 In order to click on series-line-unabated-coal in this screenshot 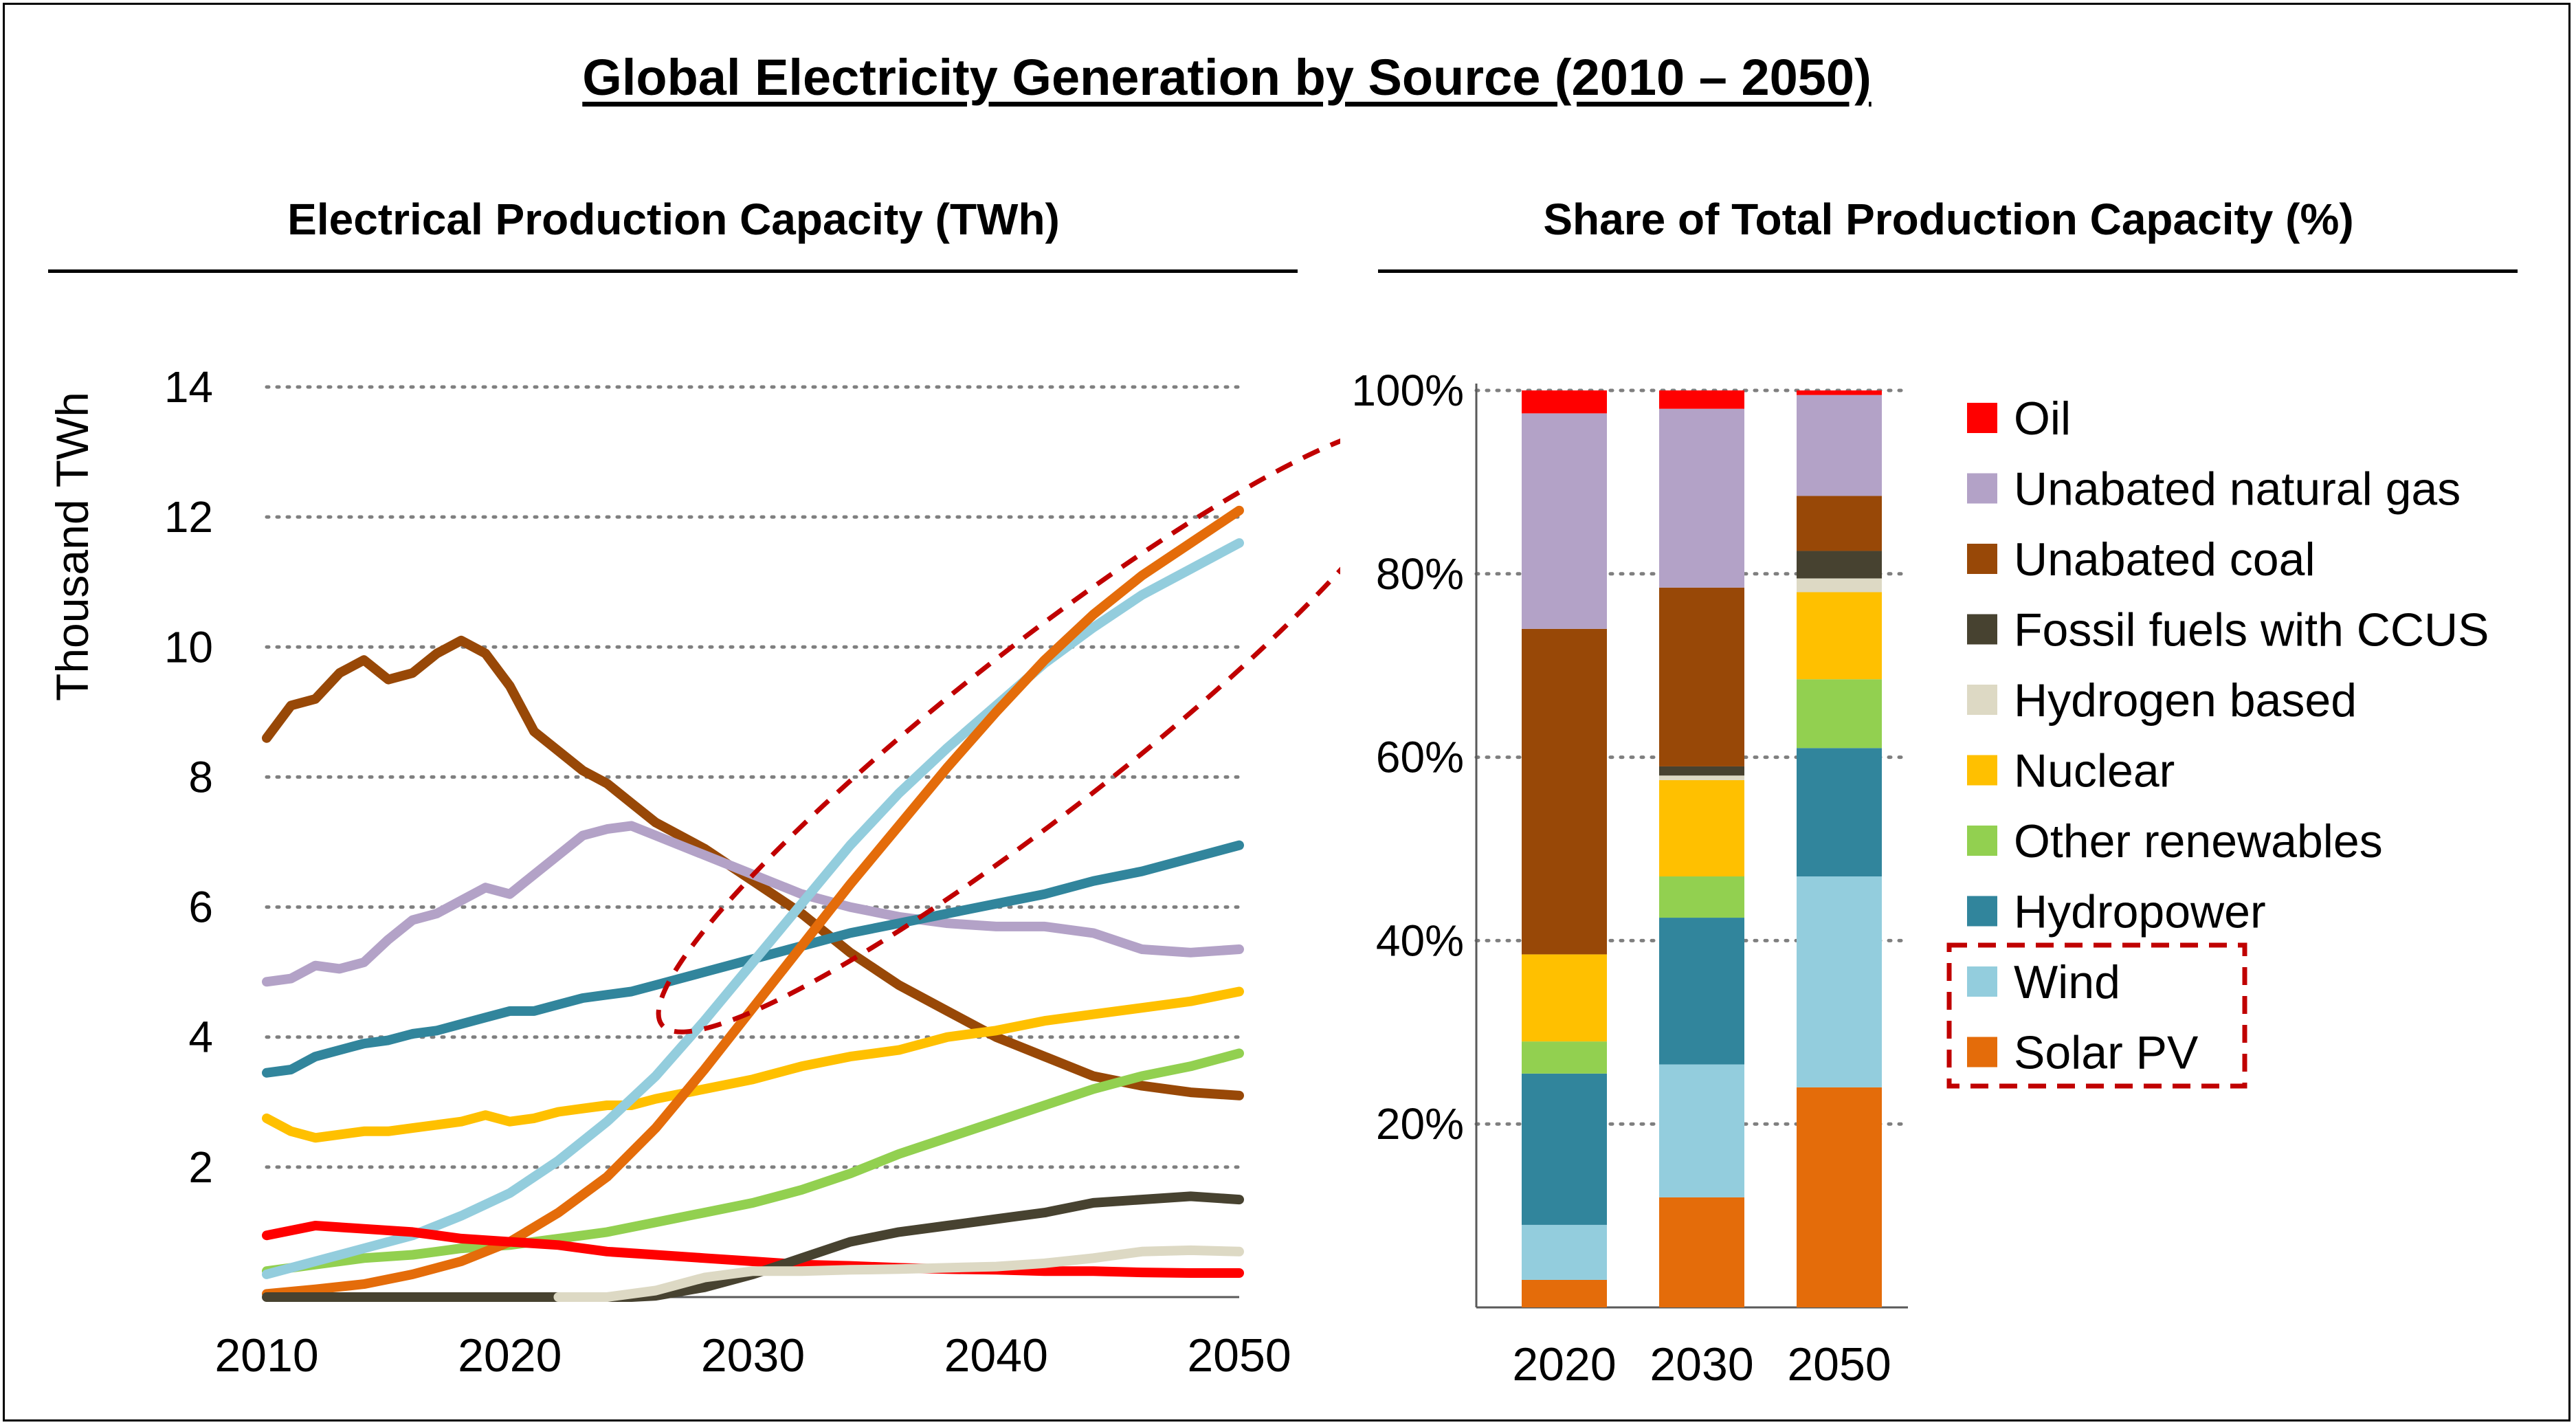, I will do `click(753, 867)`.